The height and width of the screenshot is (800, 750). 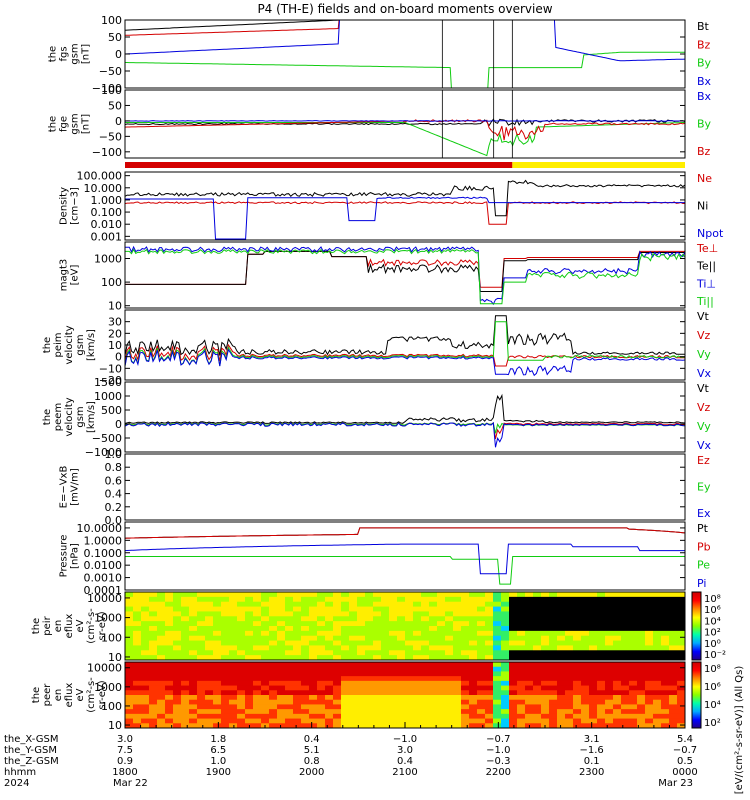 What do you see at coordinates (64, 124) in the screenshot?
I see `y-axis-label: fge` at bounding box center [64, 124].